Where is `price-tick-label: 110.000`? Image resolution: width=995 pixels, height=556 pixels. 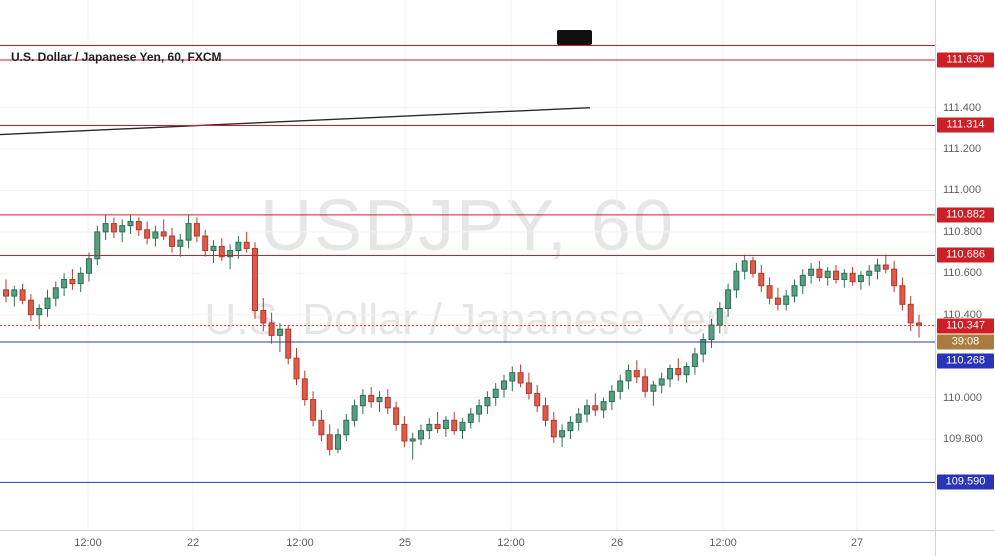 price-tick-label: 110.000 is located at coordinates (962, 397).